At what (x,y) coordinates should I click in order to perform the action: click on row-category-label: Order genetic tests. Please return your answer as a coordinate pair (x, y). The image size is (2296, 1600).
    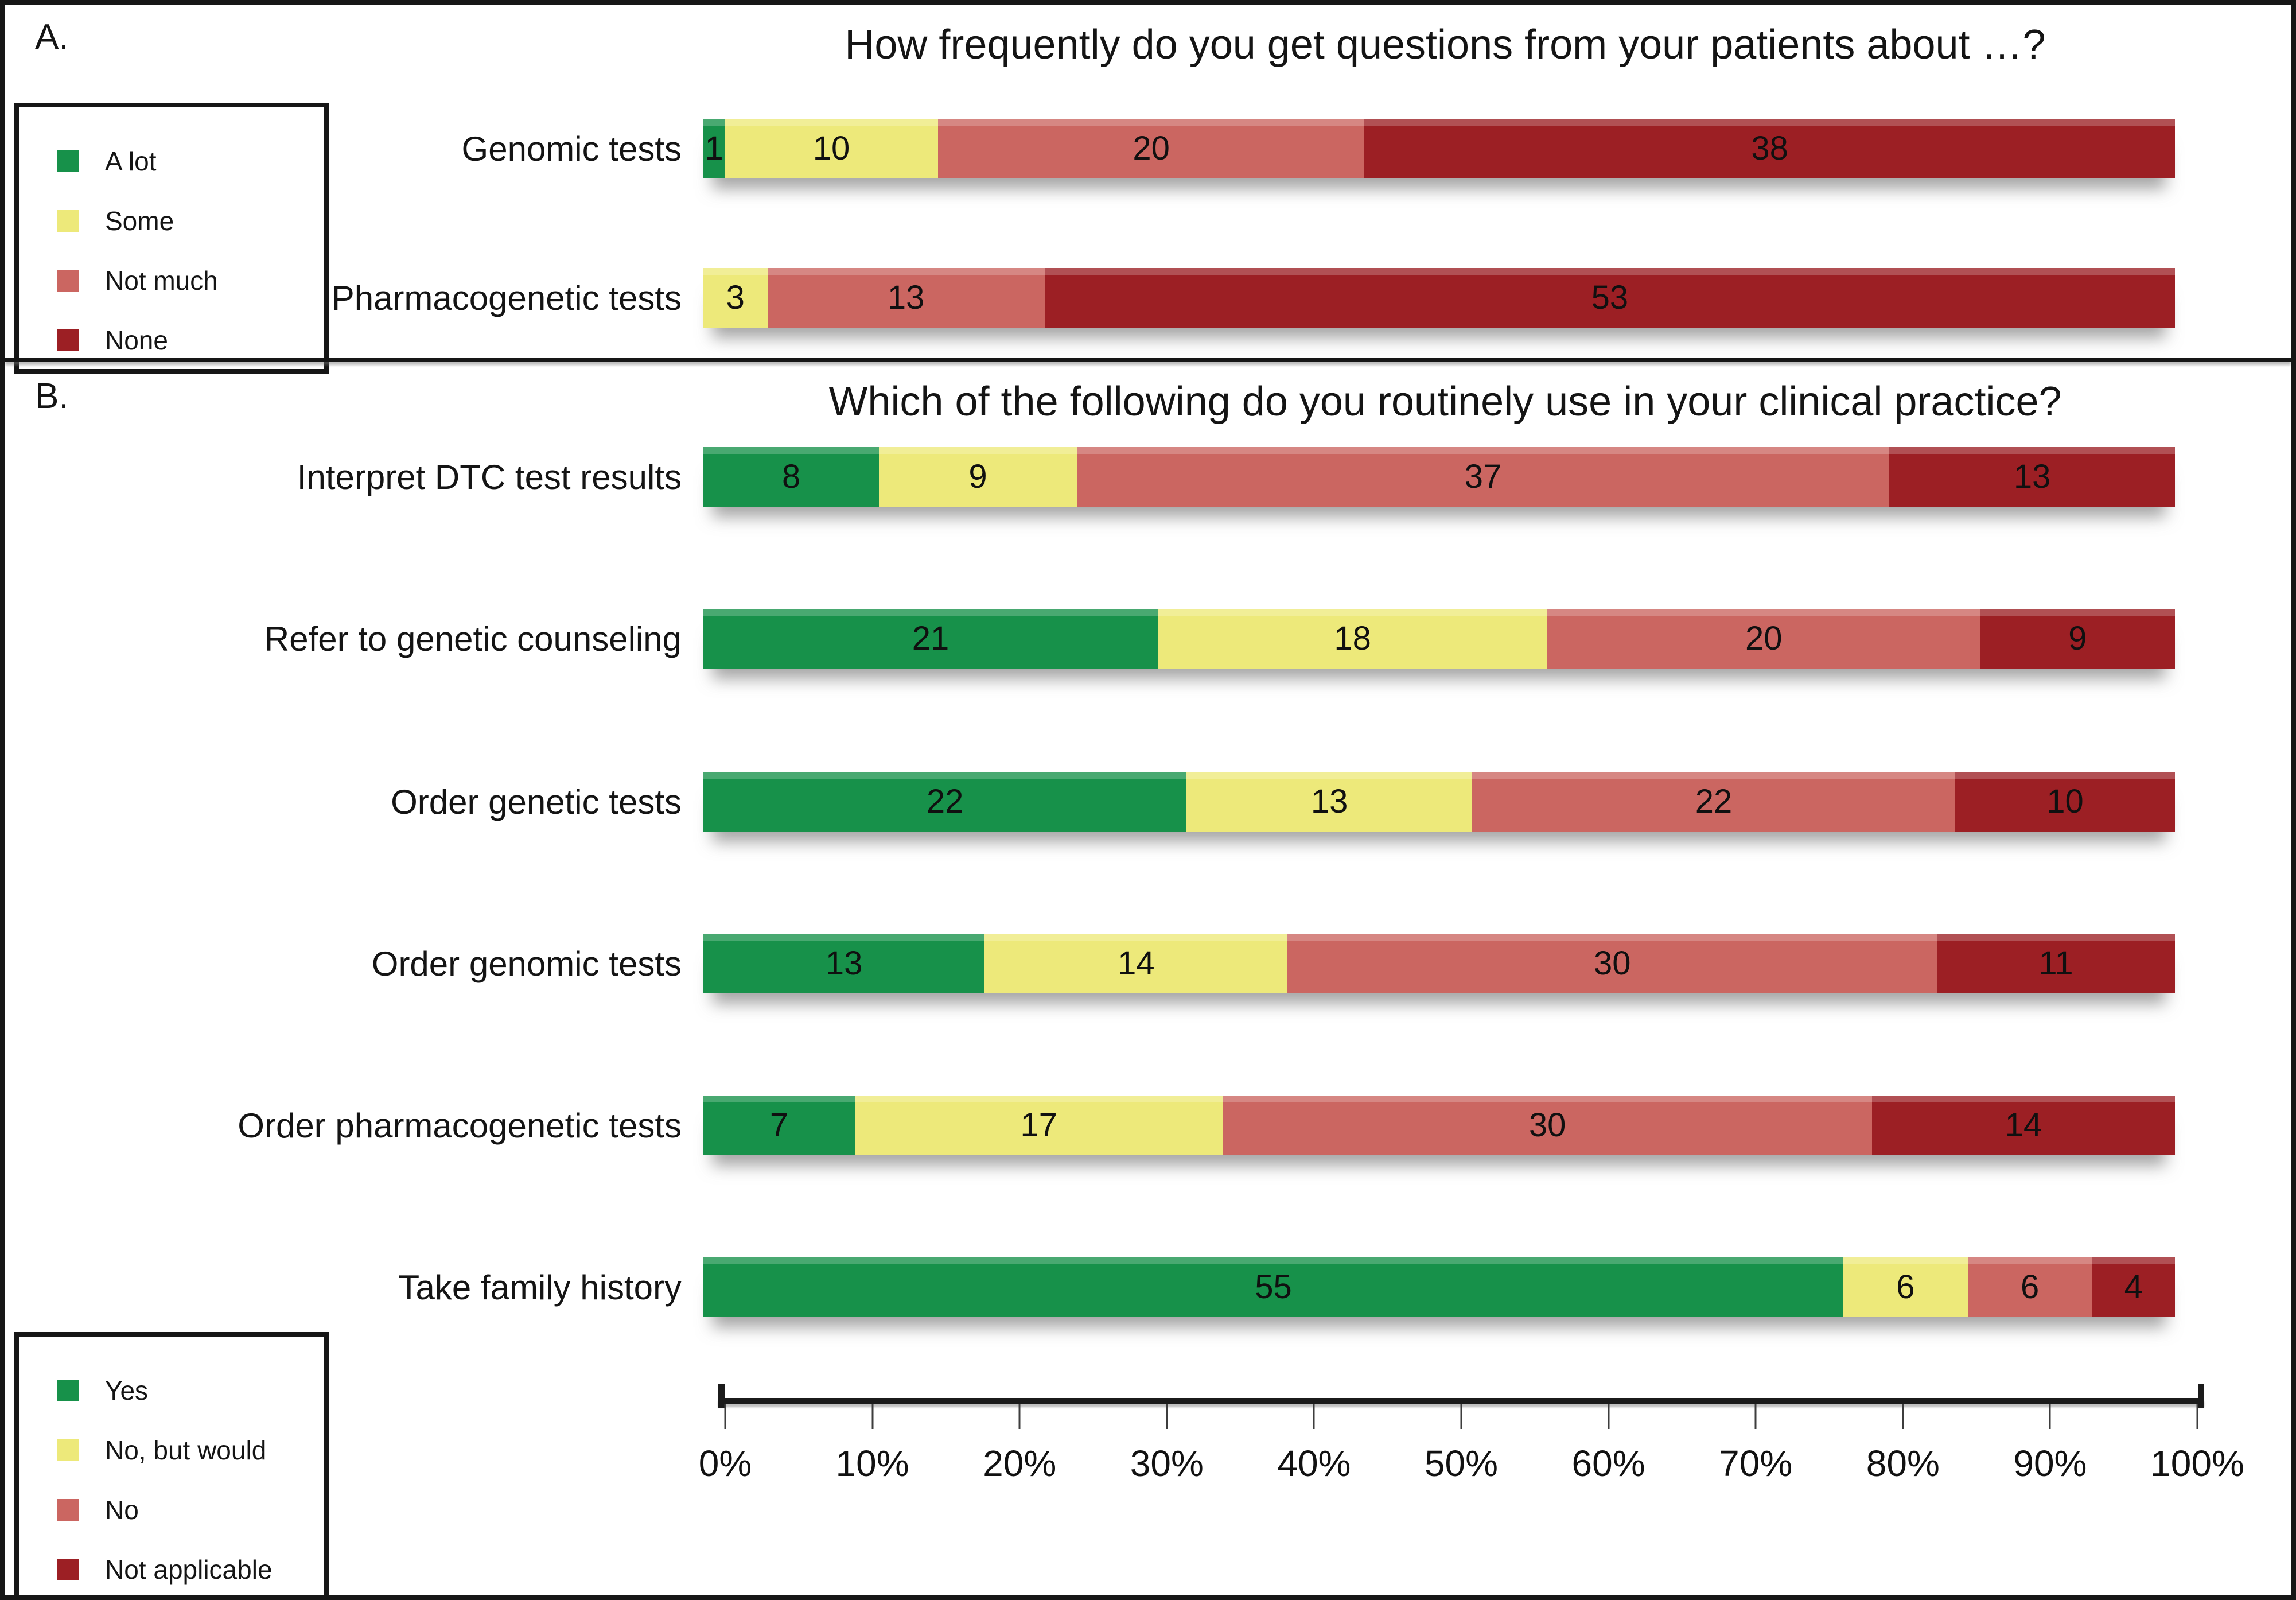
    Looking at the image, I should click on (536, 801).